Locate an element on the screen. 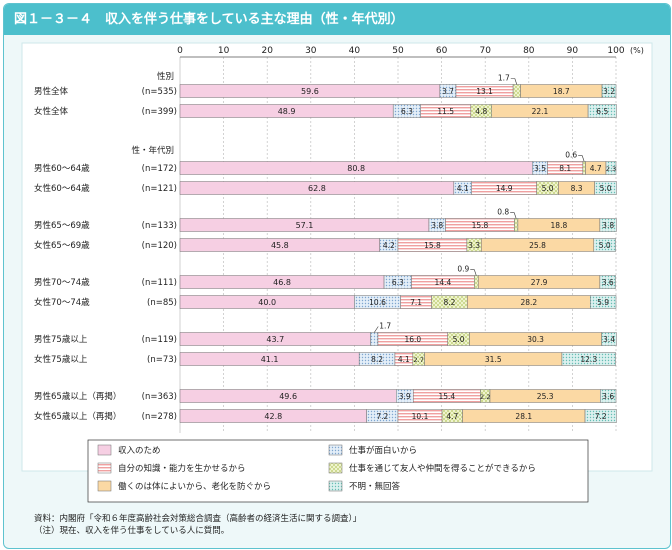 Image resolution: width=672 pixels, height=550 pixels. row-label: 男性65～69歳 is located at coordinates (62, 225).